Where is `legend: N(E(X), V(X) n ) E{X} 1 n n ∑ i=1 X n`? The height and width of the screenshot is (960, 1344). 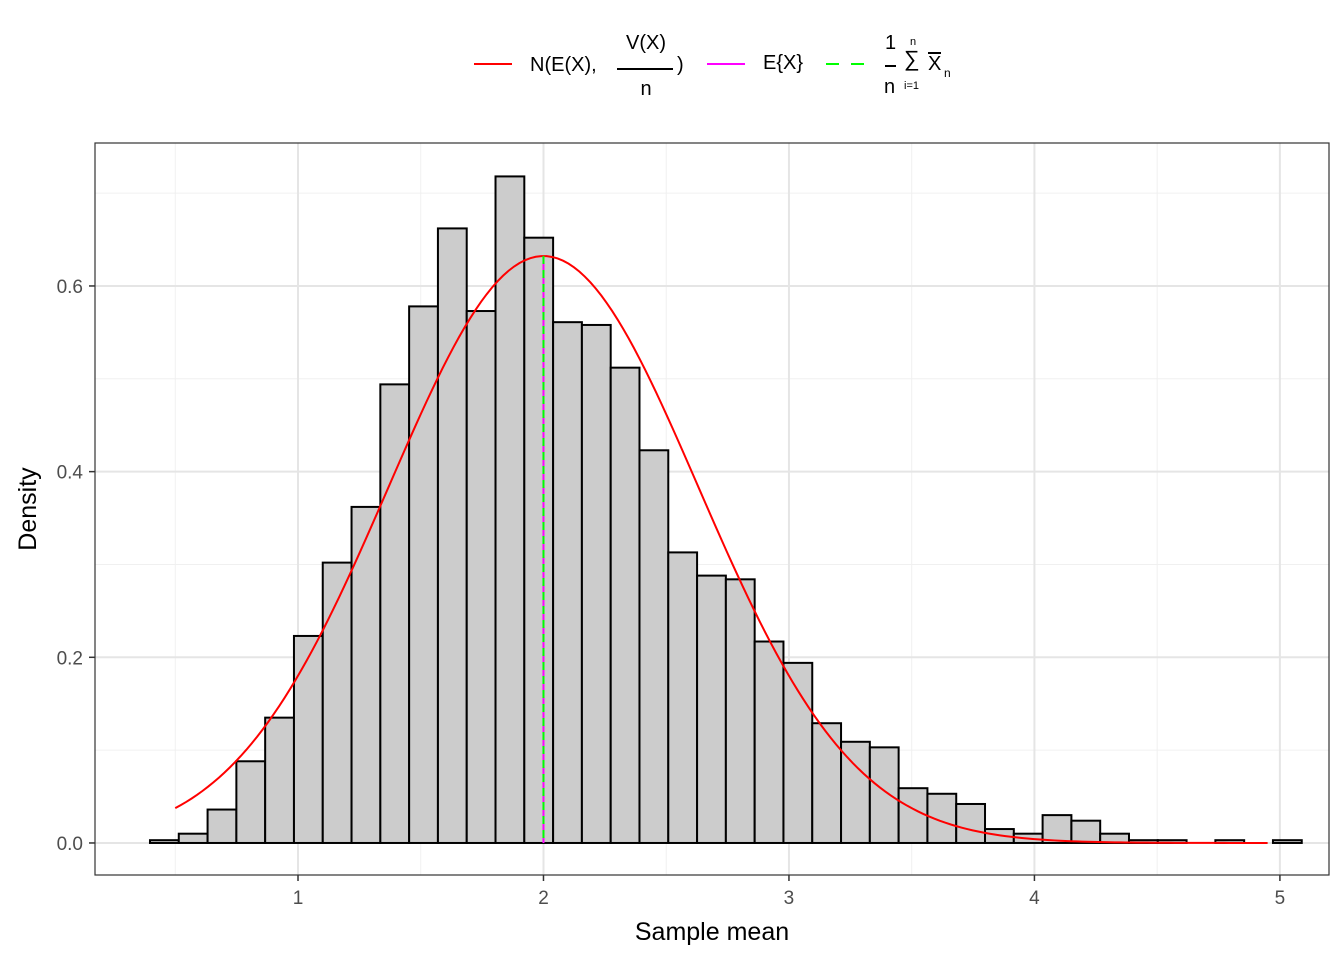 legend: N(E(X), V(X) n ) E{X} 1 n n ∑ i=1 X n is located at coordinates (714, 65).